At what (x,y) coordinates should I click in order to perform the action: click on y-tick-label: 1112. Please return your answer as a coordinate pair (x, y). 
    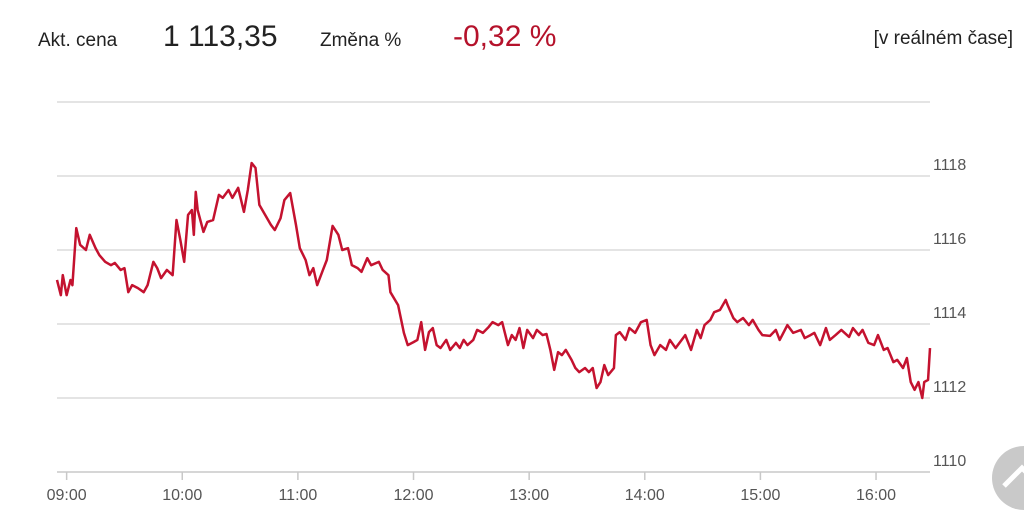
    Looking at the image, I should click on (949, 387).